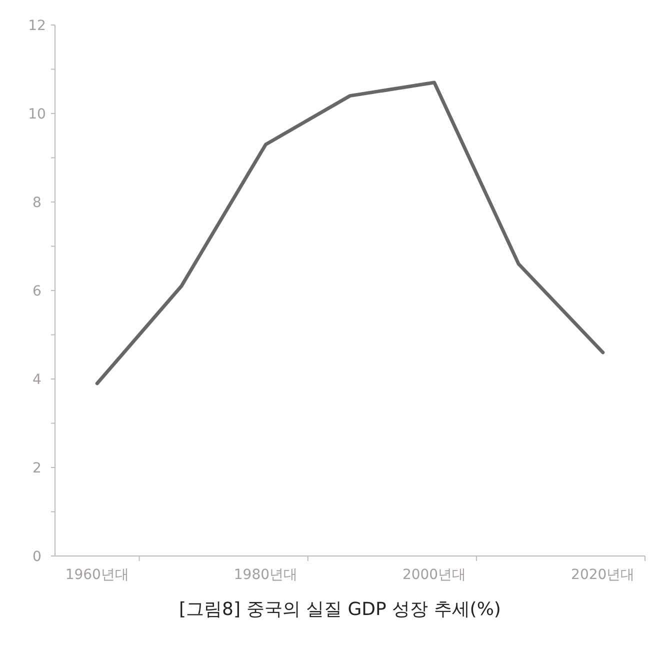 This screenshot has height=661, width=657. What do you see at coordinates (37, 203) in the screenshot?
I see `y-tick-label: 8` at bounding box center [37, 203].